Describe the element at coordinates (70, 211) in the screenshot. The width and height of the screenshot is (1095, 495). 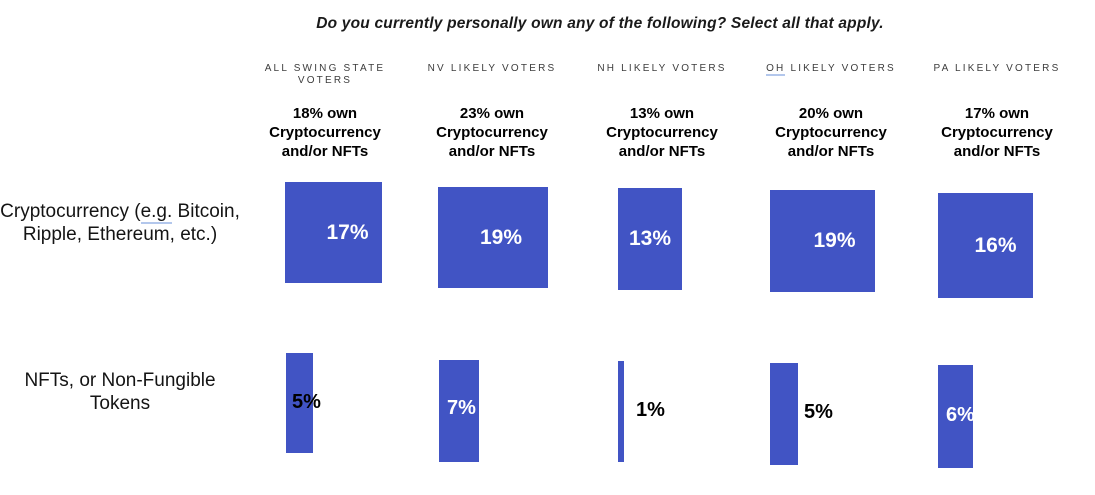
I see `text-part: Cryptocurrency (` at that location.